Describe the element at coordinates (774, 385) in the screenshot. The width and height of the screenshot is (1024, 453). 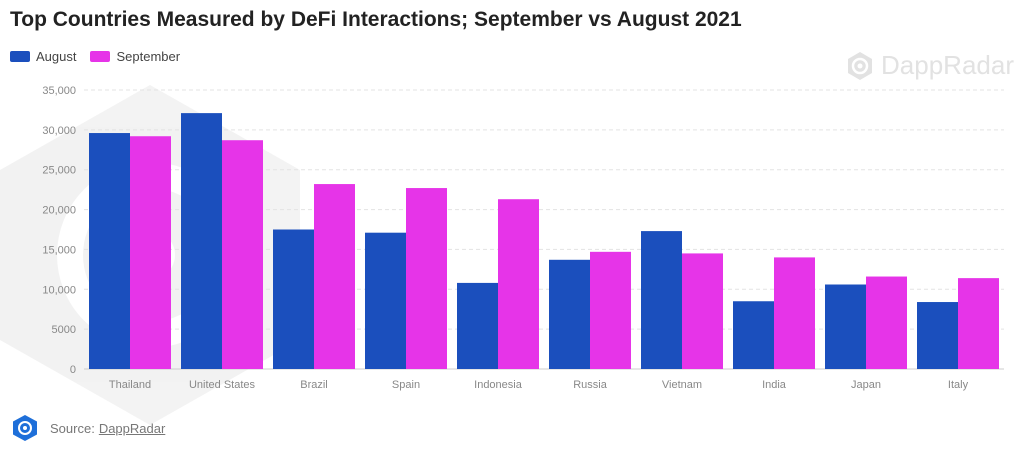
I see `x-tick-label: India` at that location.